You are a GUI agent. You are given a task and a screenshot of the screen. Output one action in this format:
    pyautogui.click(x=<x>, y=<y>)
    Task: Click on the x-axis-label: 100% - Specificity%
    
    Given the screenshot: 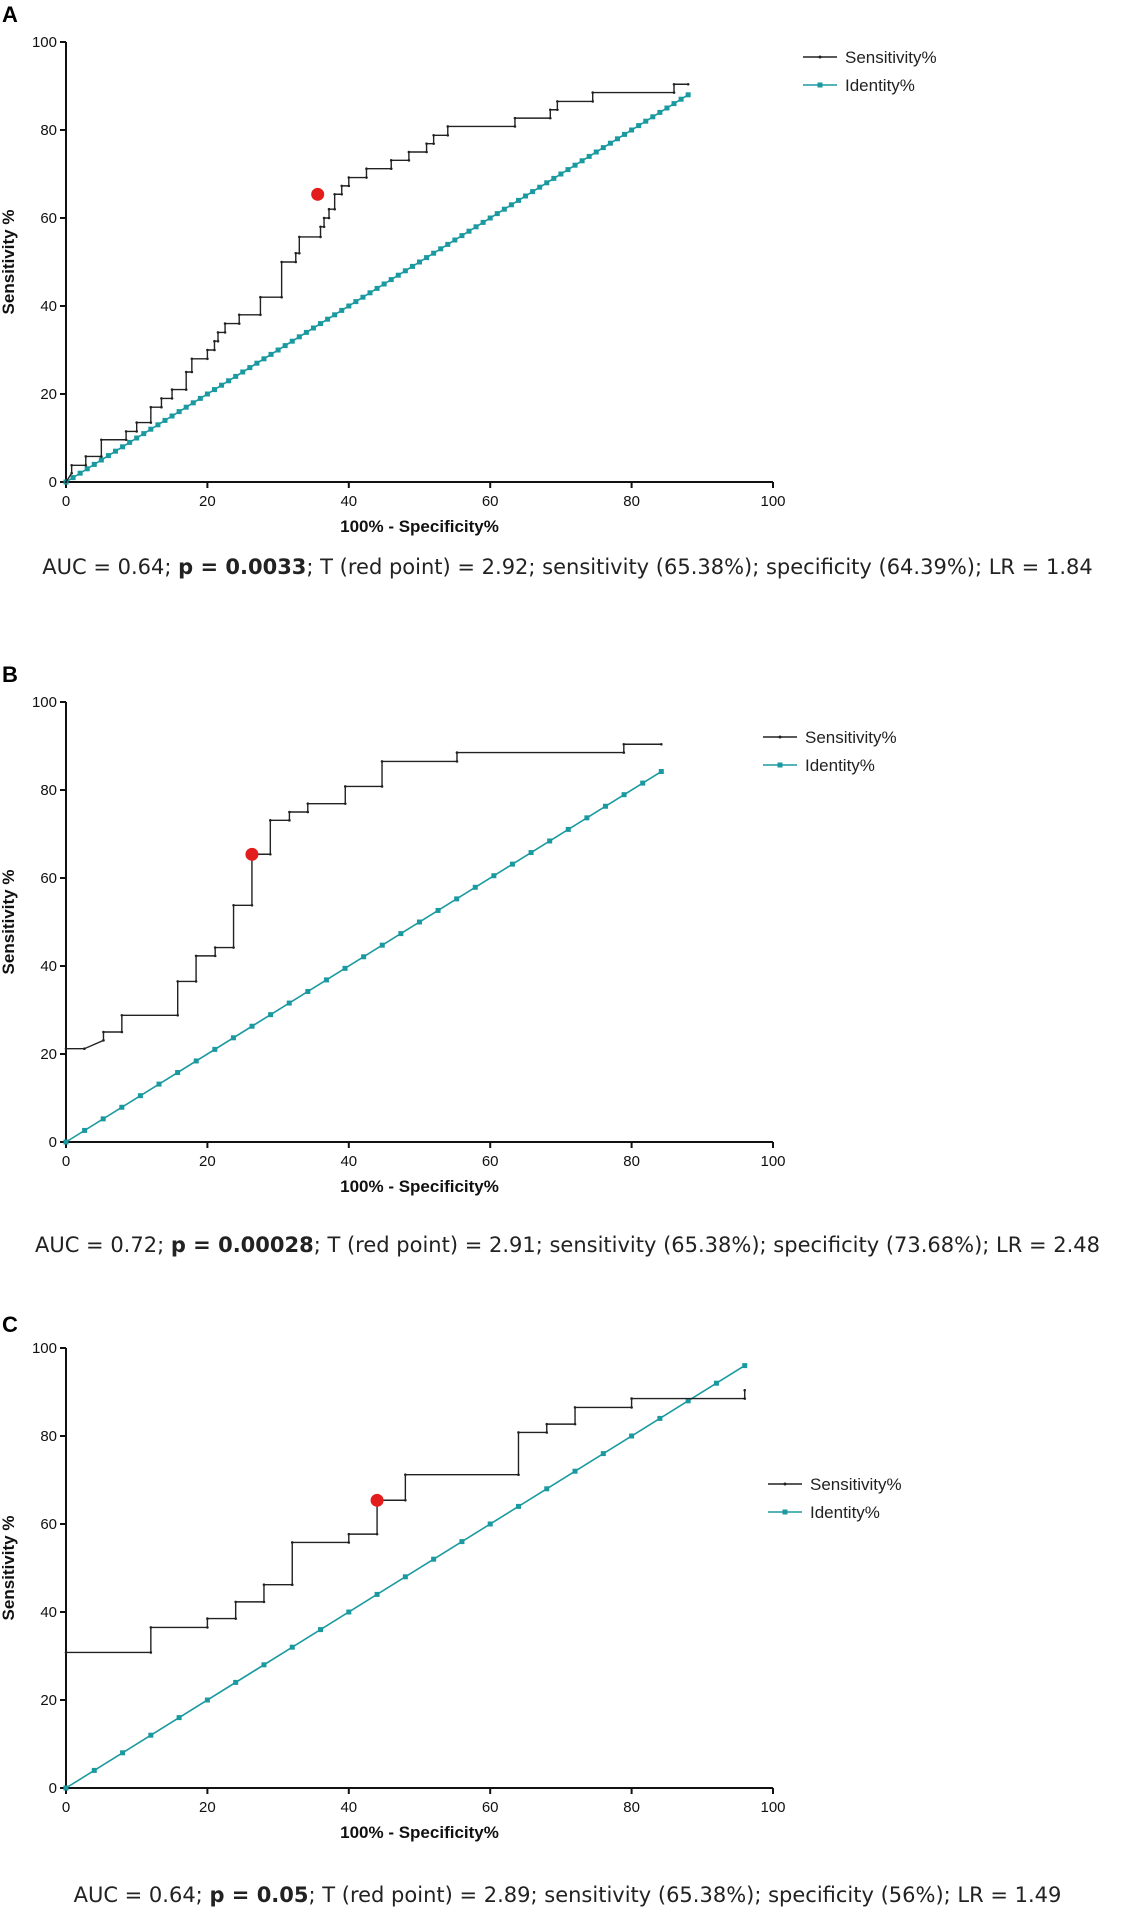 What is the action you would take?
    pyautogui.click(x=419, y=1832)
    